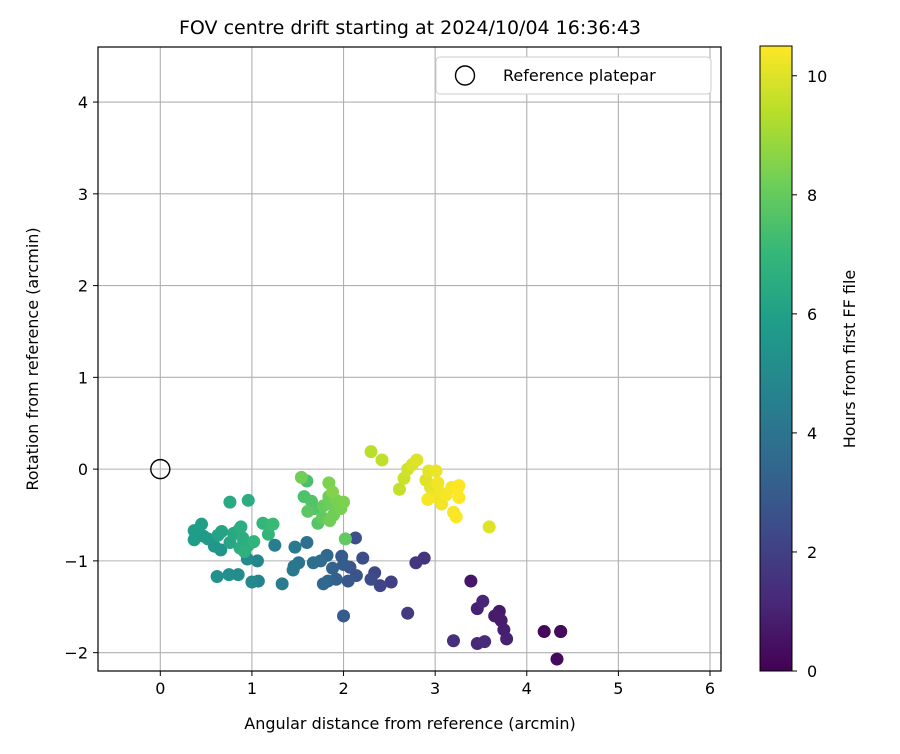 The image size is (900, 754). I want to click on x-tick-label: 3, so click(435, 688).